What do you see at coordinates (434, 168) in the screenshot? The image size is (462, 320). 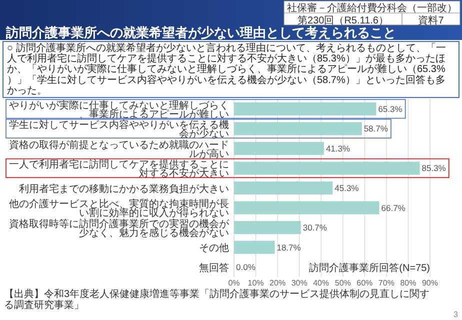 I see `data-label: 85.3%` at bounding box center [434, 168].